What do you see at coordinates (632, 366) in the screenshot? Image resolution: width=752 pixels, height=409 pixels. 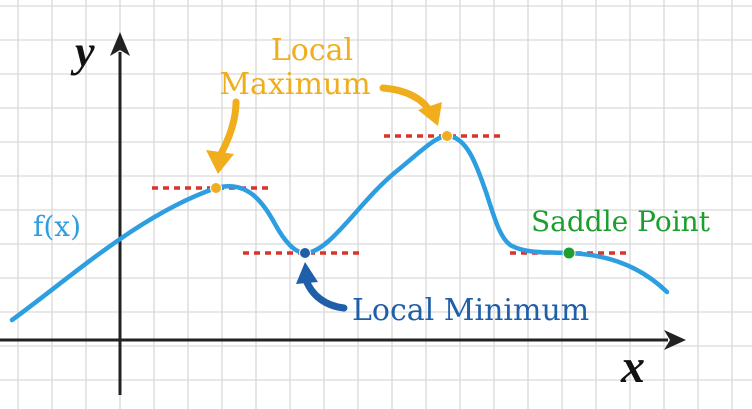 I see `x-axis-label: x` at bounding box center [632, 366].